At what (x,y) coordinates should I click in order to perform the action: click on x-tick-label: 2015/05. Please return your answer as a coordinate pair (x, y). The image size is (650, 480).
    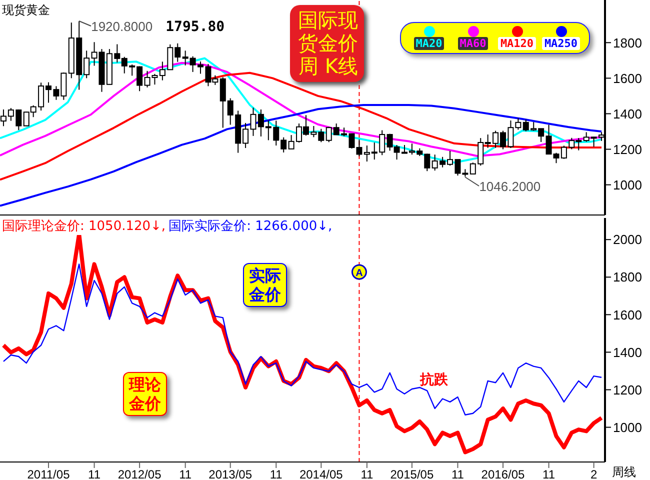
    Looking at the image, I should click on (412, 474).